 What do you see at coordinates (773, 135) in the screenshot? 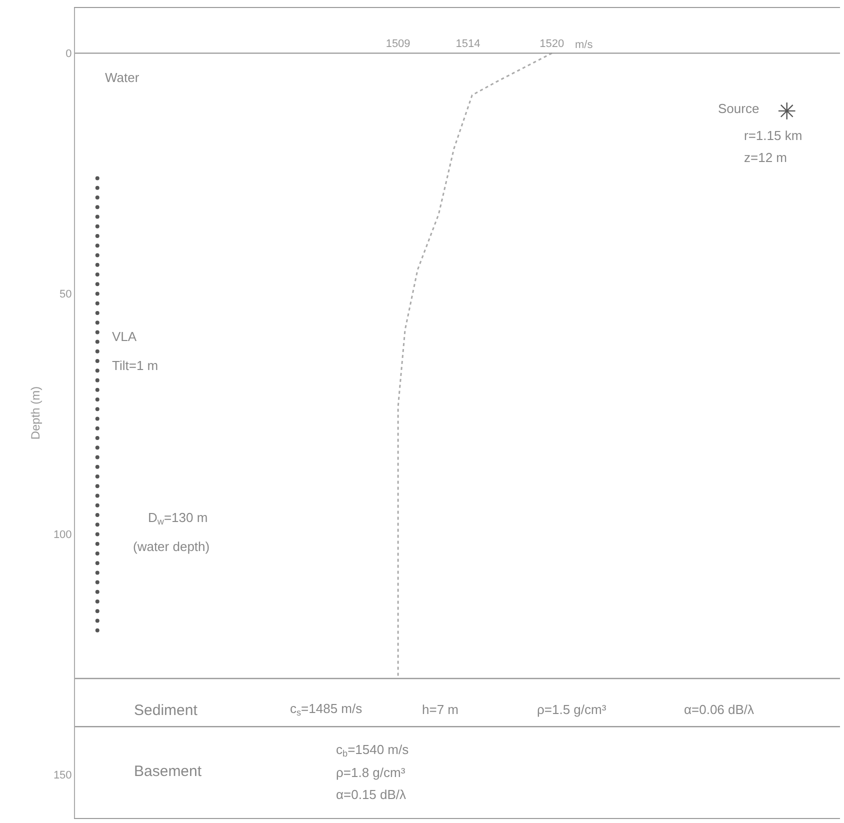
I see `annotation: r=1.15 km` at bounding box center [773, 135].